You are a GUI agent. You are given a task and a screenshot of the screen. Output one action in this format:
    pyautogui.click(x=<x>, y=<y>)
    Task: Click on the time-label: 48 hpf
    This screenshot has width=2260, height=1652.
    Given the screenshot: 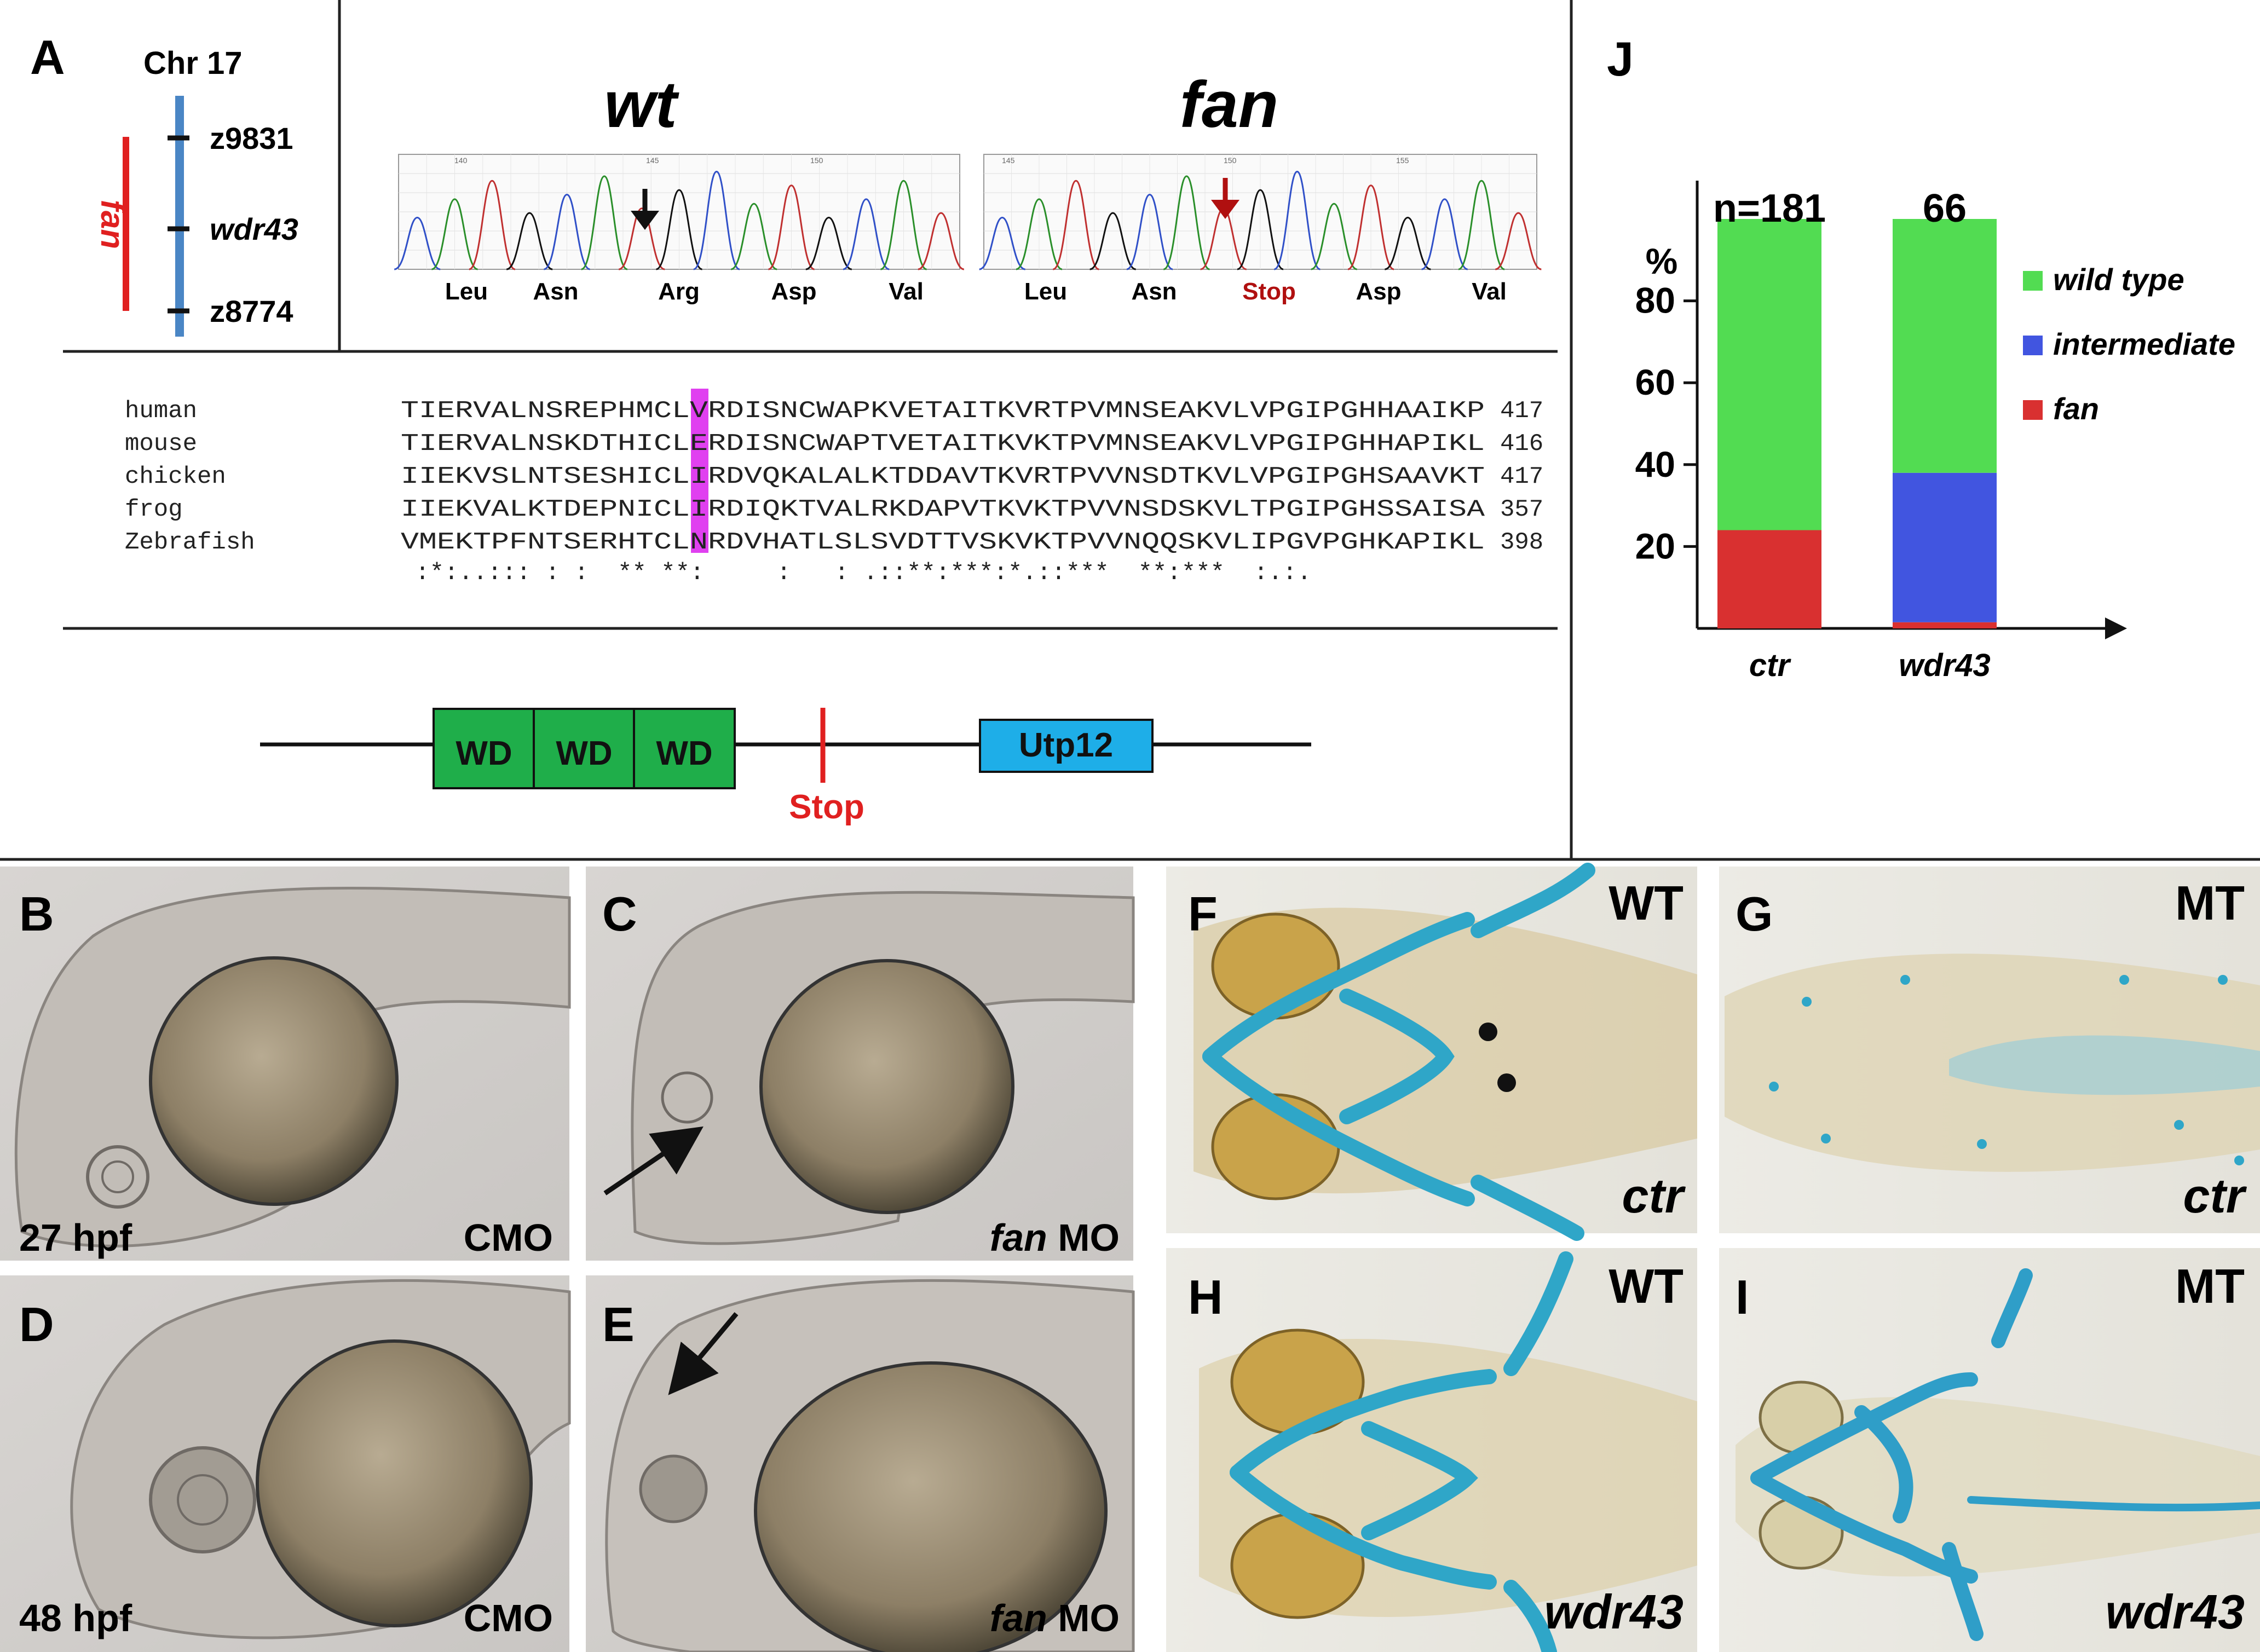 What is the action you would take?
    pyautogui.click(x=75, y=1618)
    